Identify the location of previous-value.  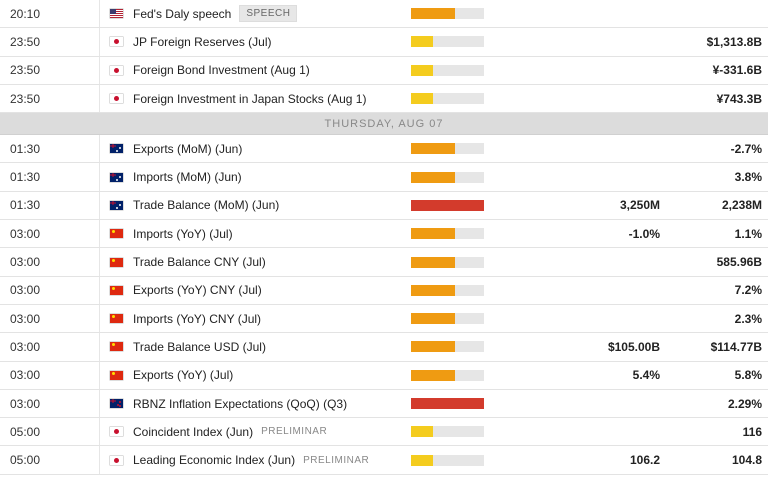
(711, 13).